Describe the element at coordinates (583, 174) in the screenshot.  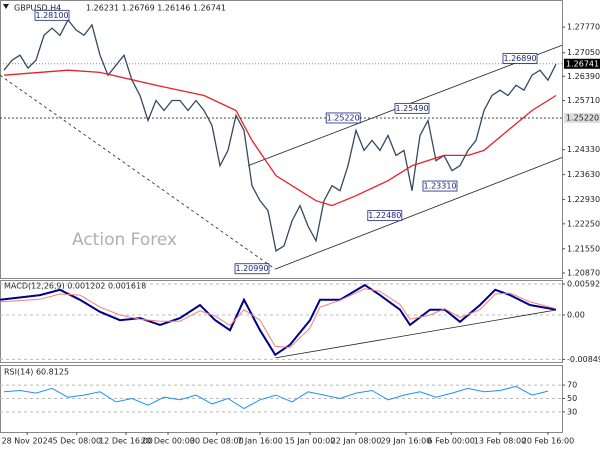
I see `y-tick-label: 1.23630` at that location.